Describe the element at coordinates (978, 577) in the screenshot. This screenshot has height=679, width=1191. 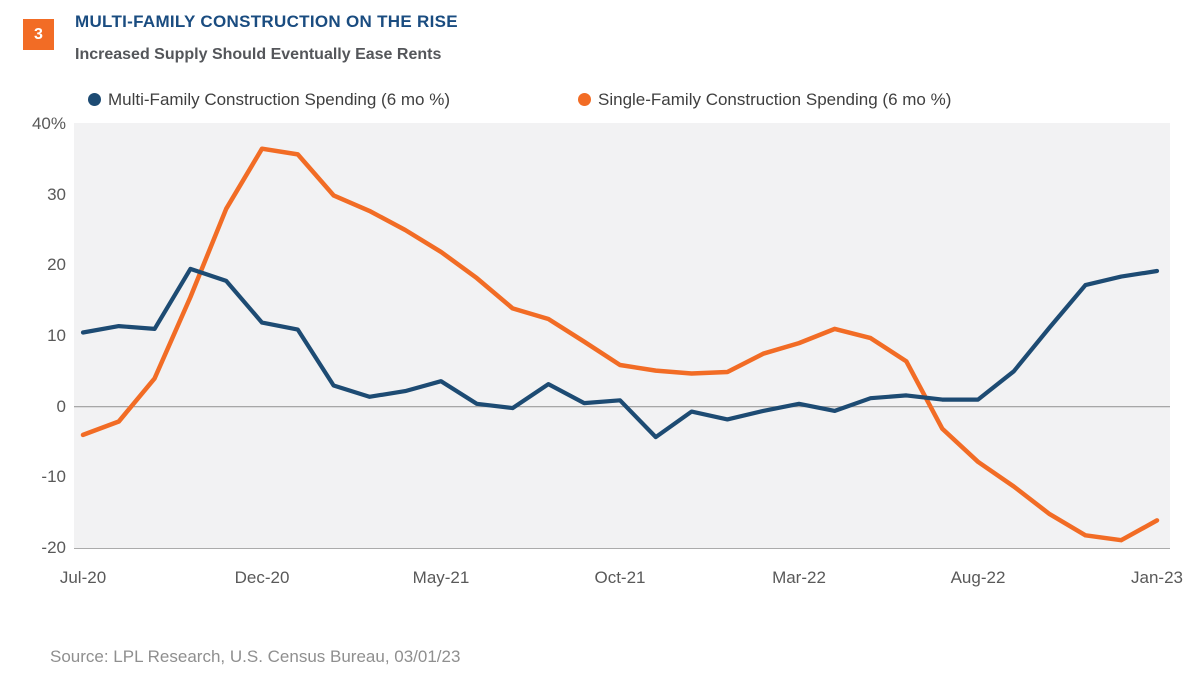
I see `x-axis-tick-label: Aug-22` at that location.